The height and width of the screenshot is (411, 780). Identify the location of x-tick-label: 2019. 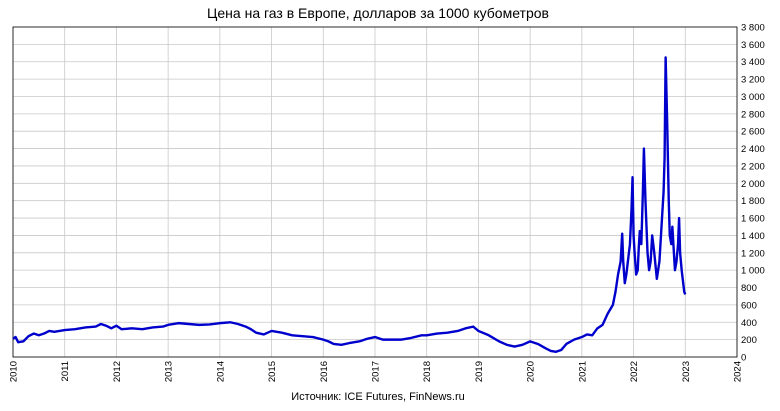
(479, 371).